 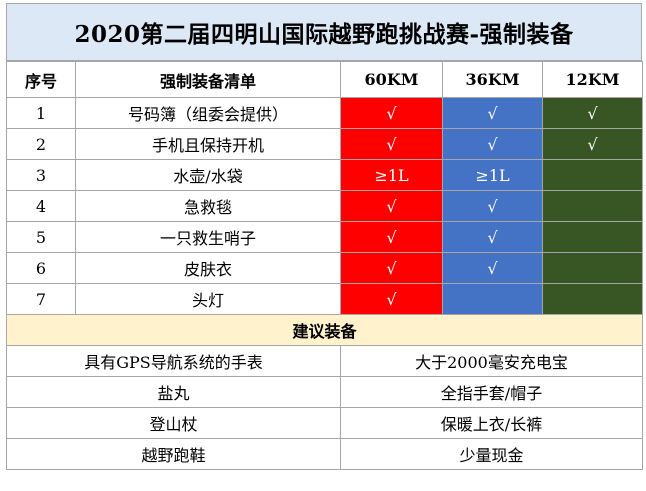 I want to click on header-item: 强制装备清单, so click(x=208, y=79).